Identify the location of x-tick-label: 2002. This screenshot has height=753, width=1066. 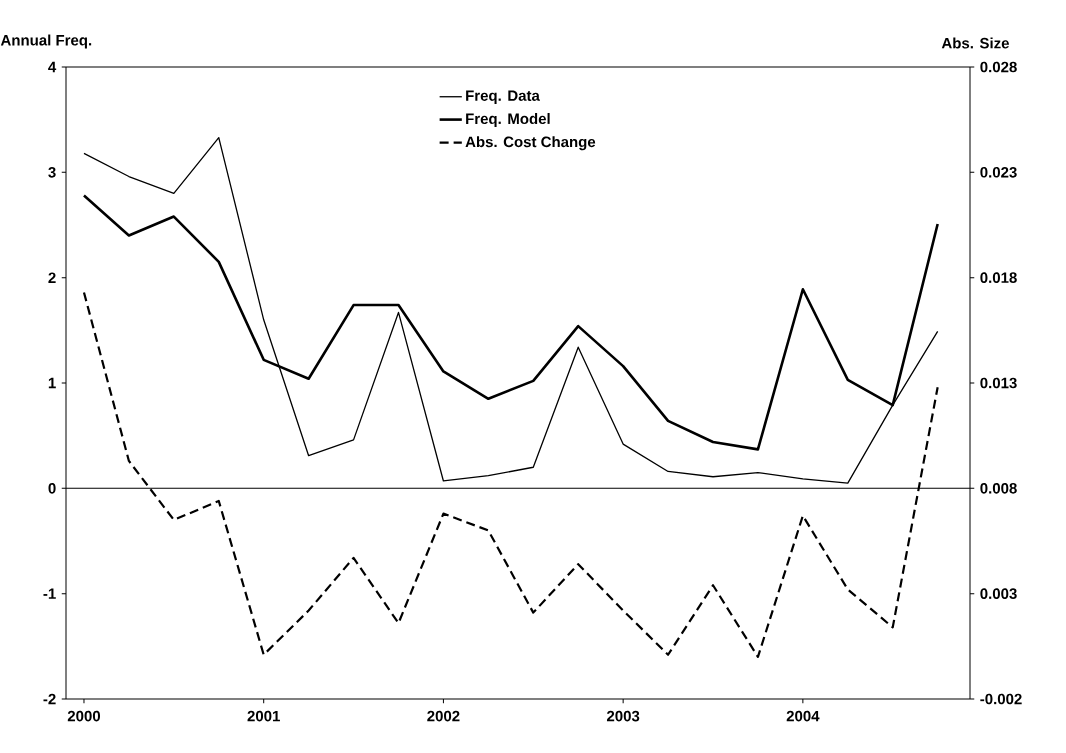
(443, 716).